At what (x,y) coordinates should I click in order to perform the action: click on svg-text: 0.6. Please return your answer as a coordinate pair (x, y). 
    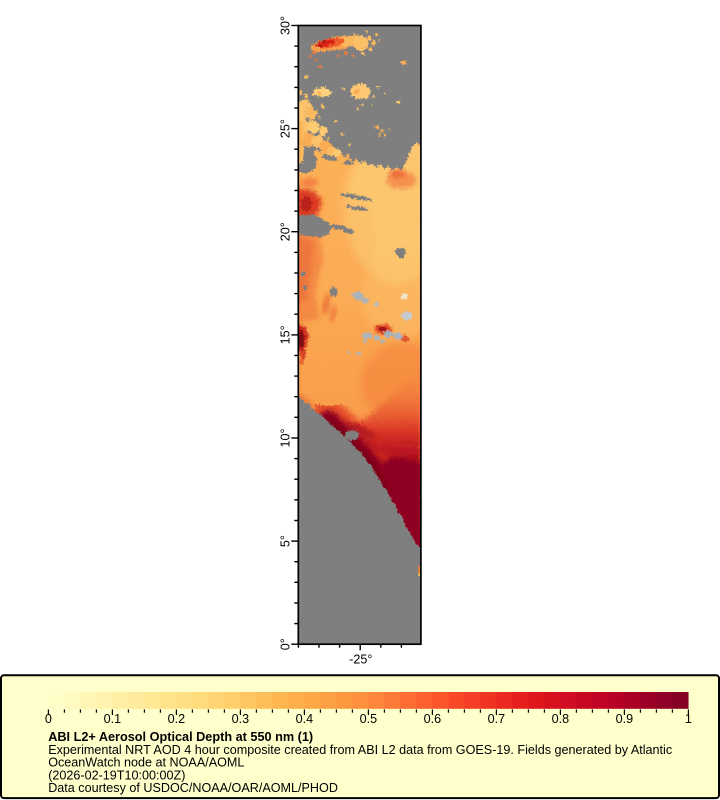
    Looking at the image, I should click on (433, 719).